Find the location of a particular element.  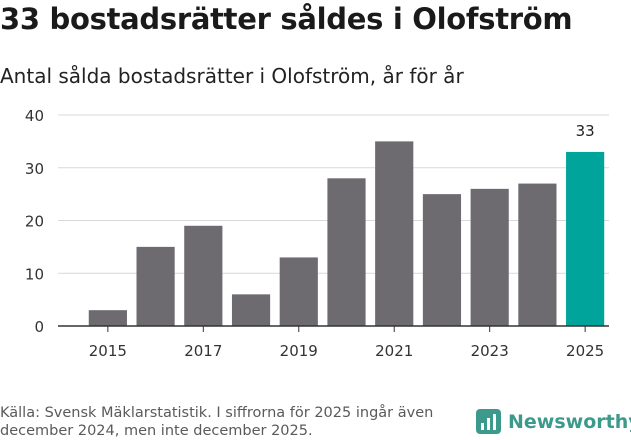

bar-2024 is located at coordinates (537, 254).